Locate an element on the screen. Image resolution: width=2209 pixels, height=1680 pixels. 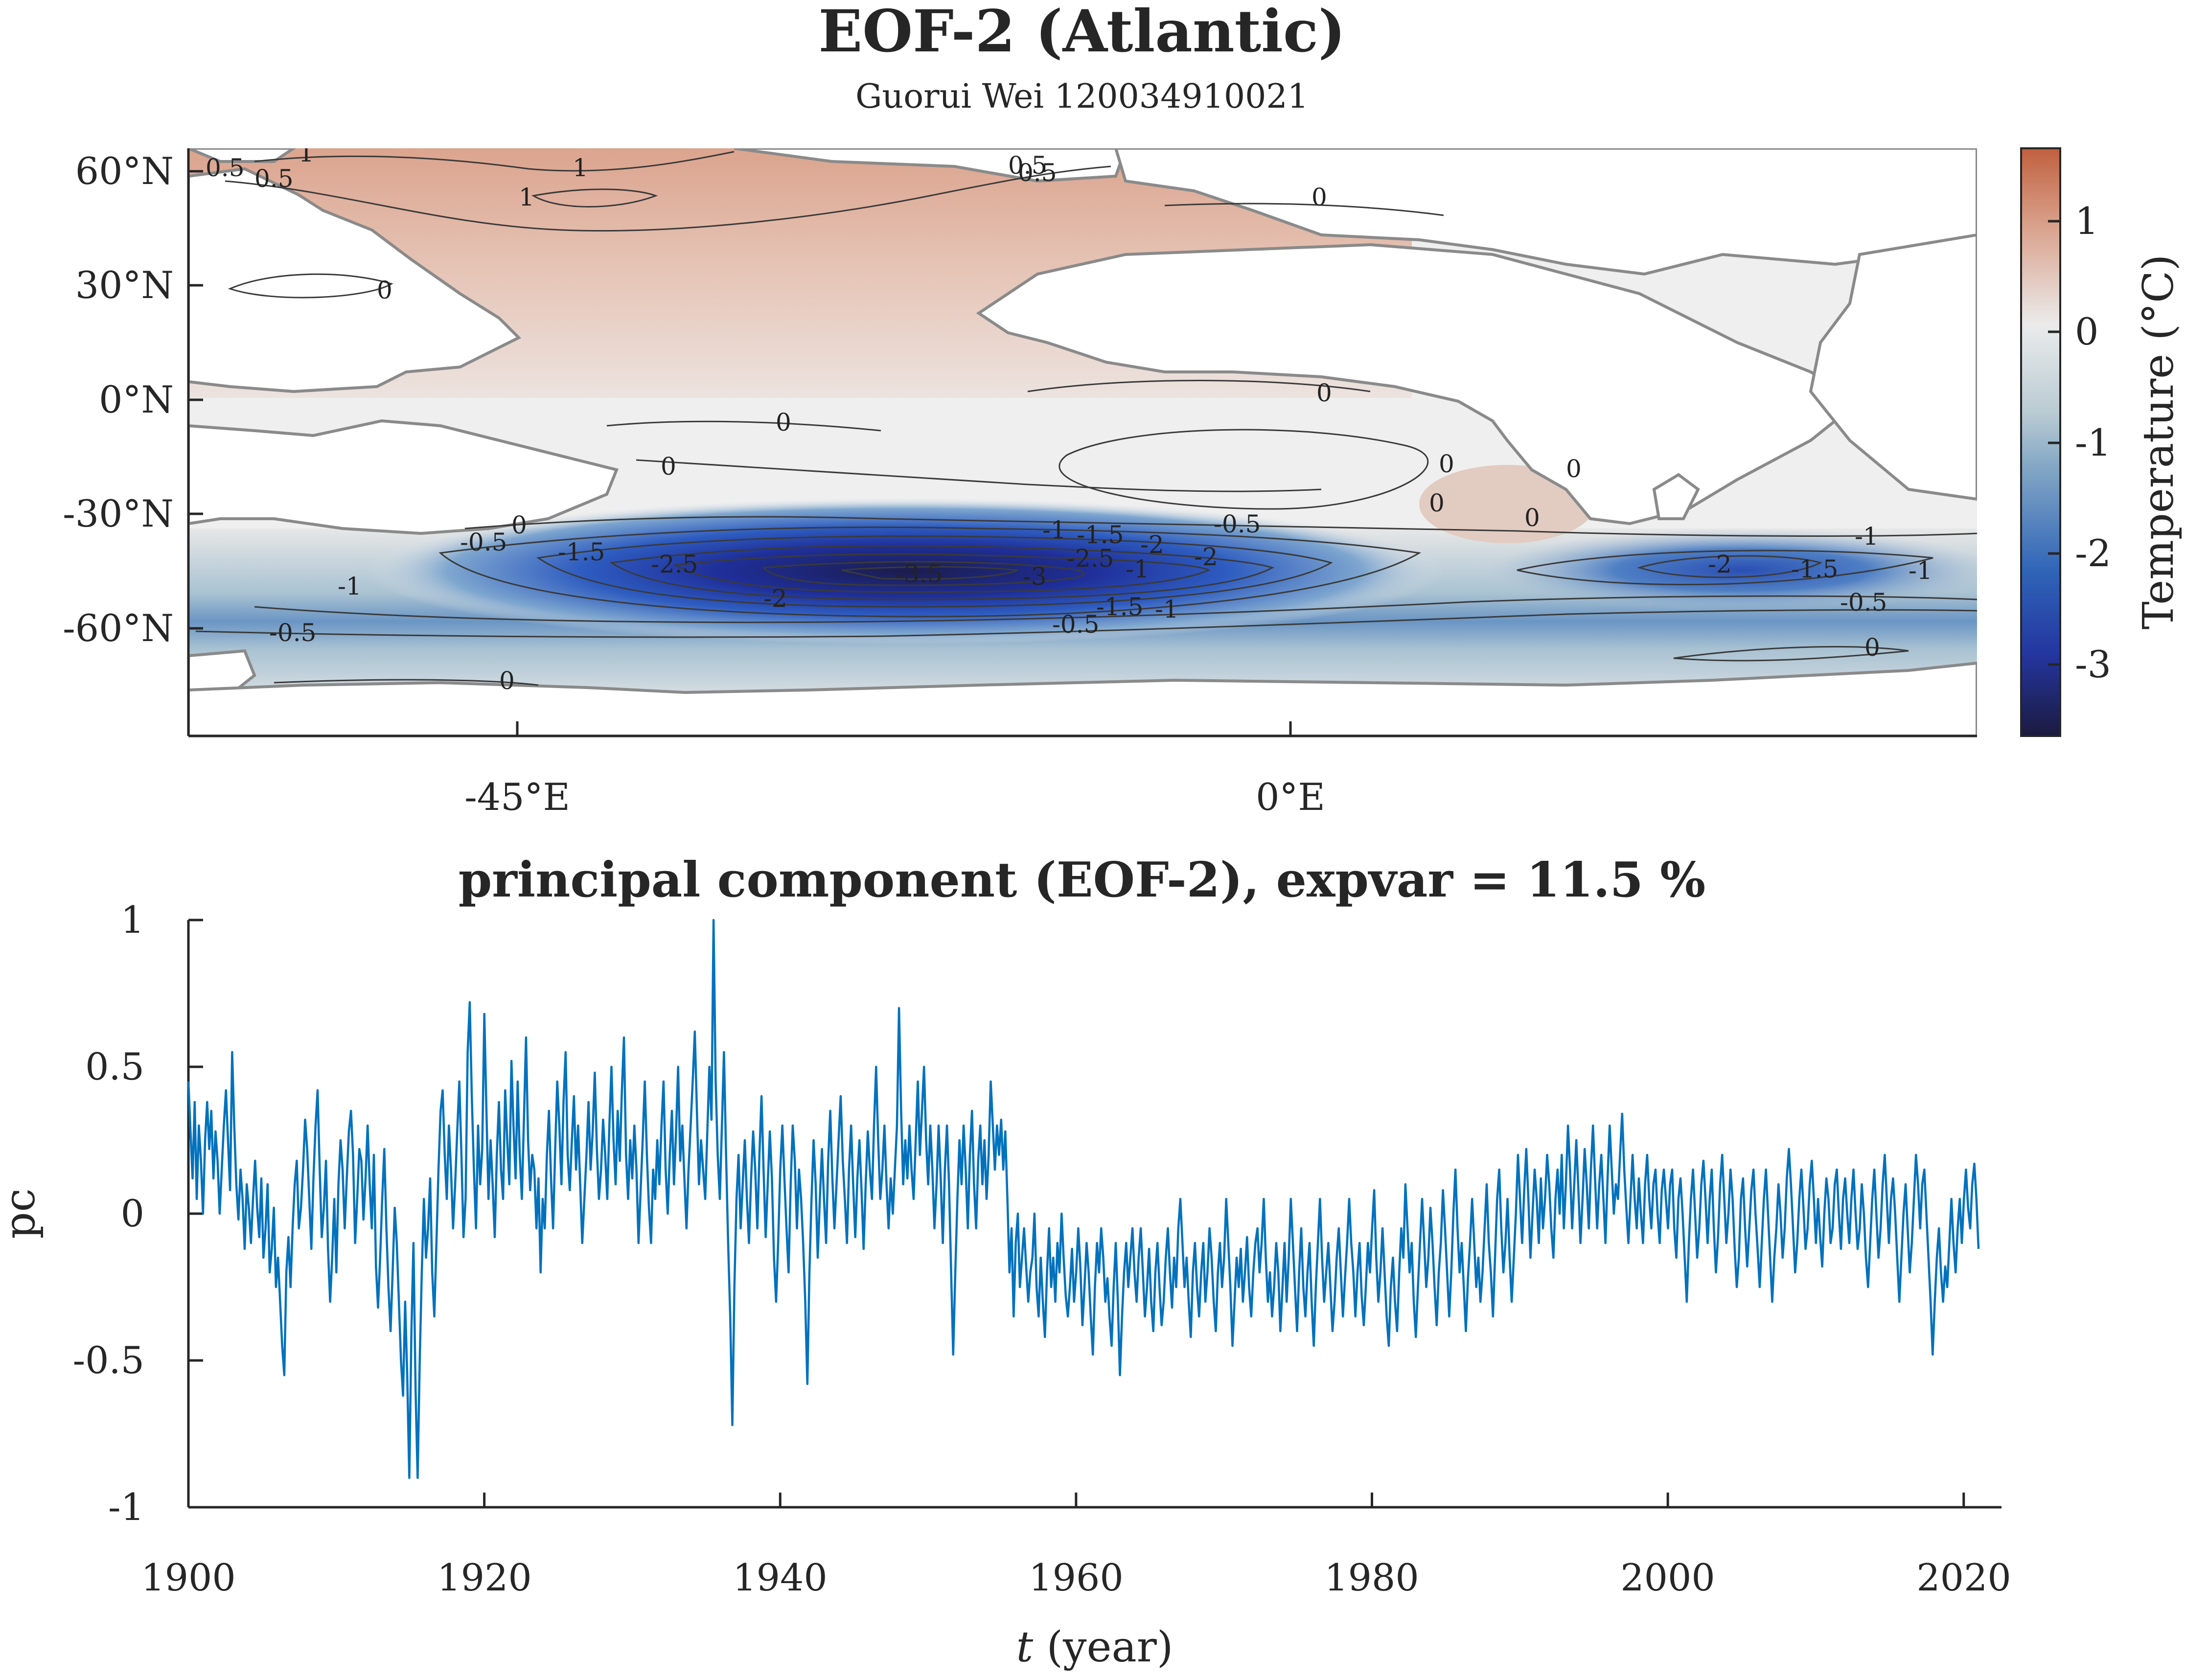
pc-y-axis-label: pc is located at coordinates (22, 1213).